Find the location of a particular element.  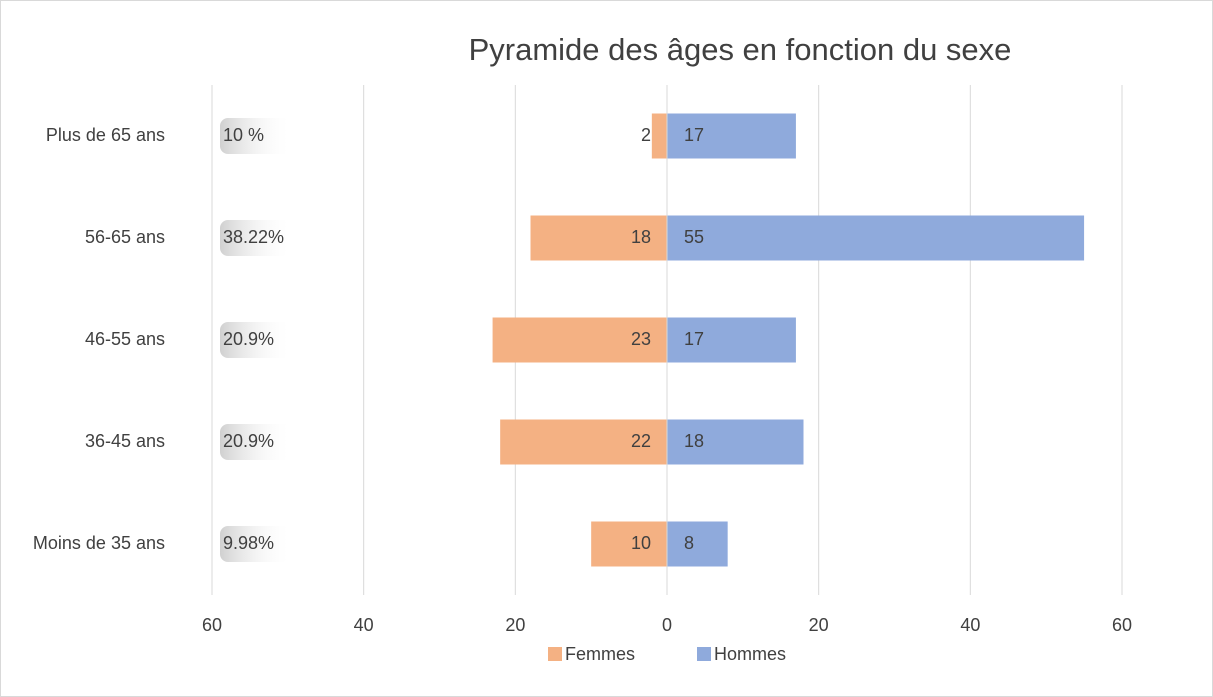

data-label: 8 is located at coordinates (689, 543).